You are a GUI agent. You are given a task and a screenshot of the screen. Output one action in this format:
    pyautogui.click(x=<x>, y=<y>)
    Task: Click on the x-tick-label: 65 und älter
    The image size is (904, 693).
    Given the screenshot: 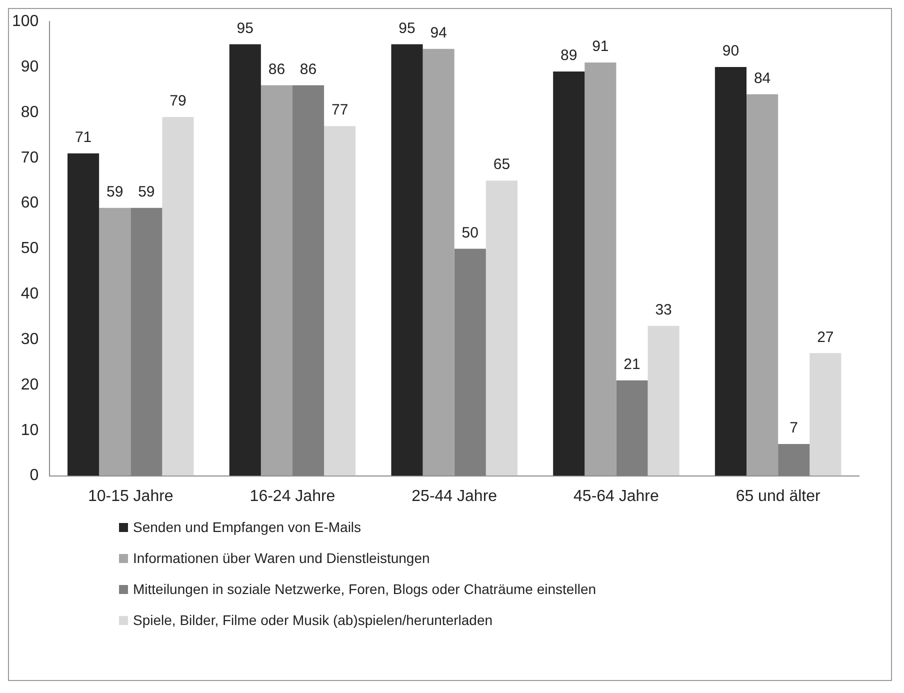 What is the action you would take?
    pyautogui.click(x=778, y=496)
    